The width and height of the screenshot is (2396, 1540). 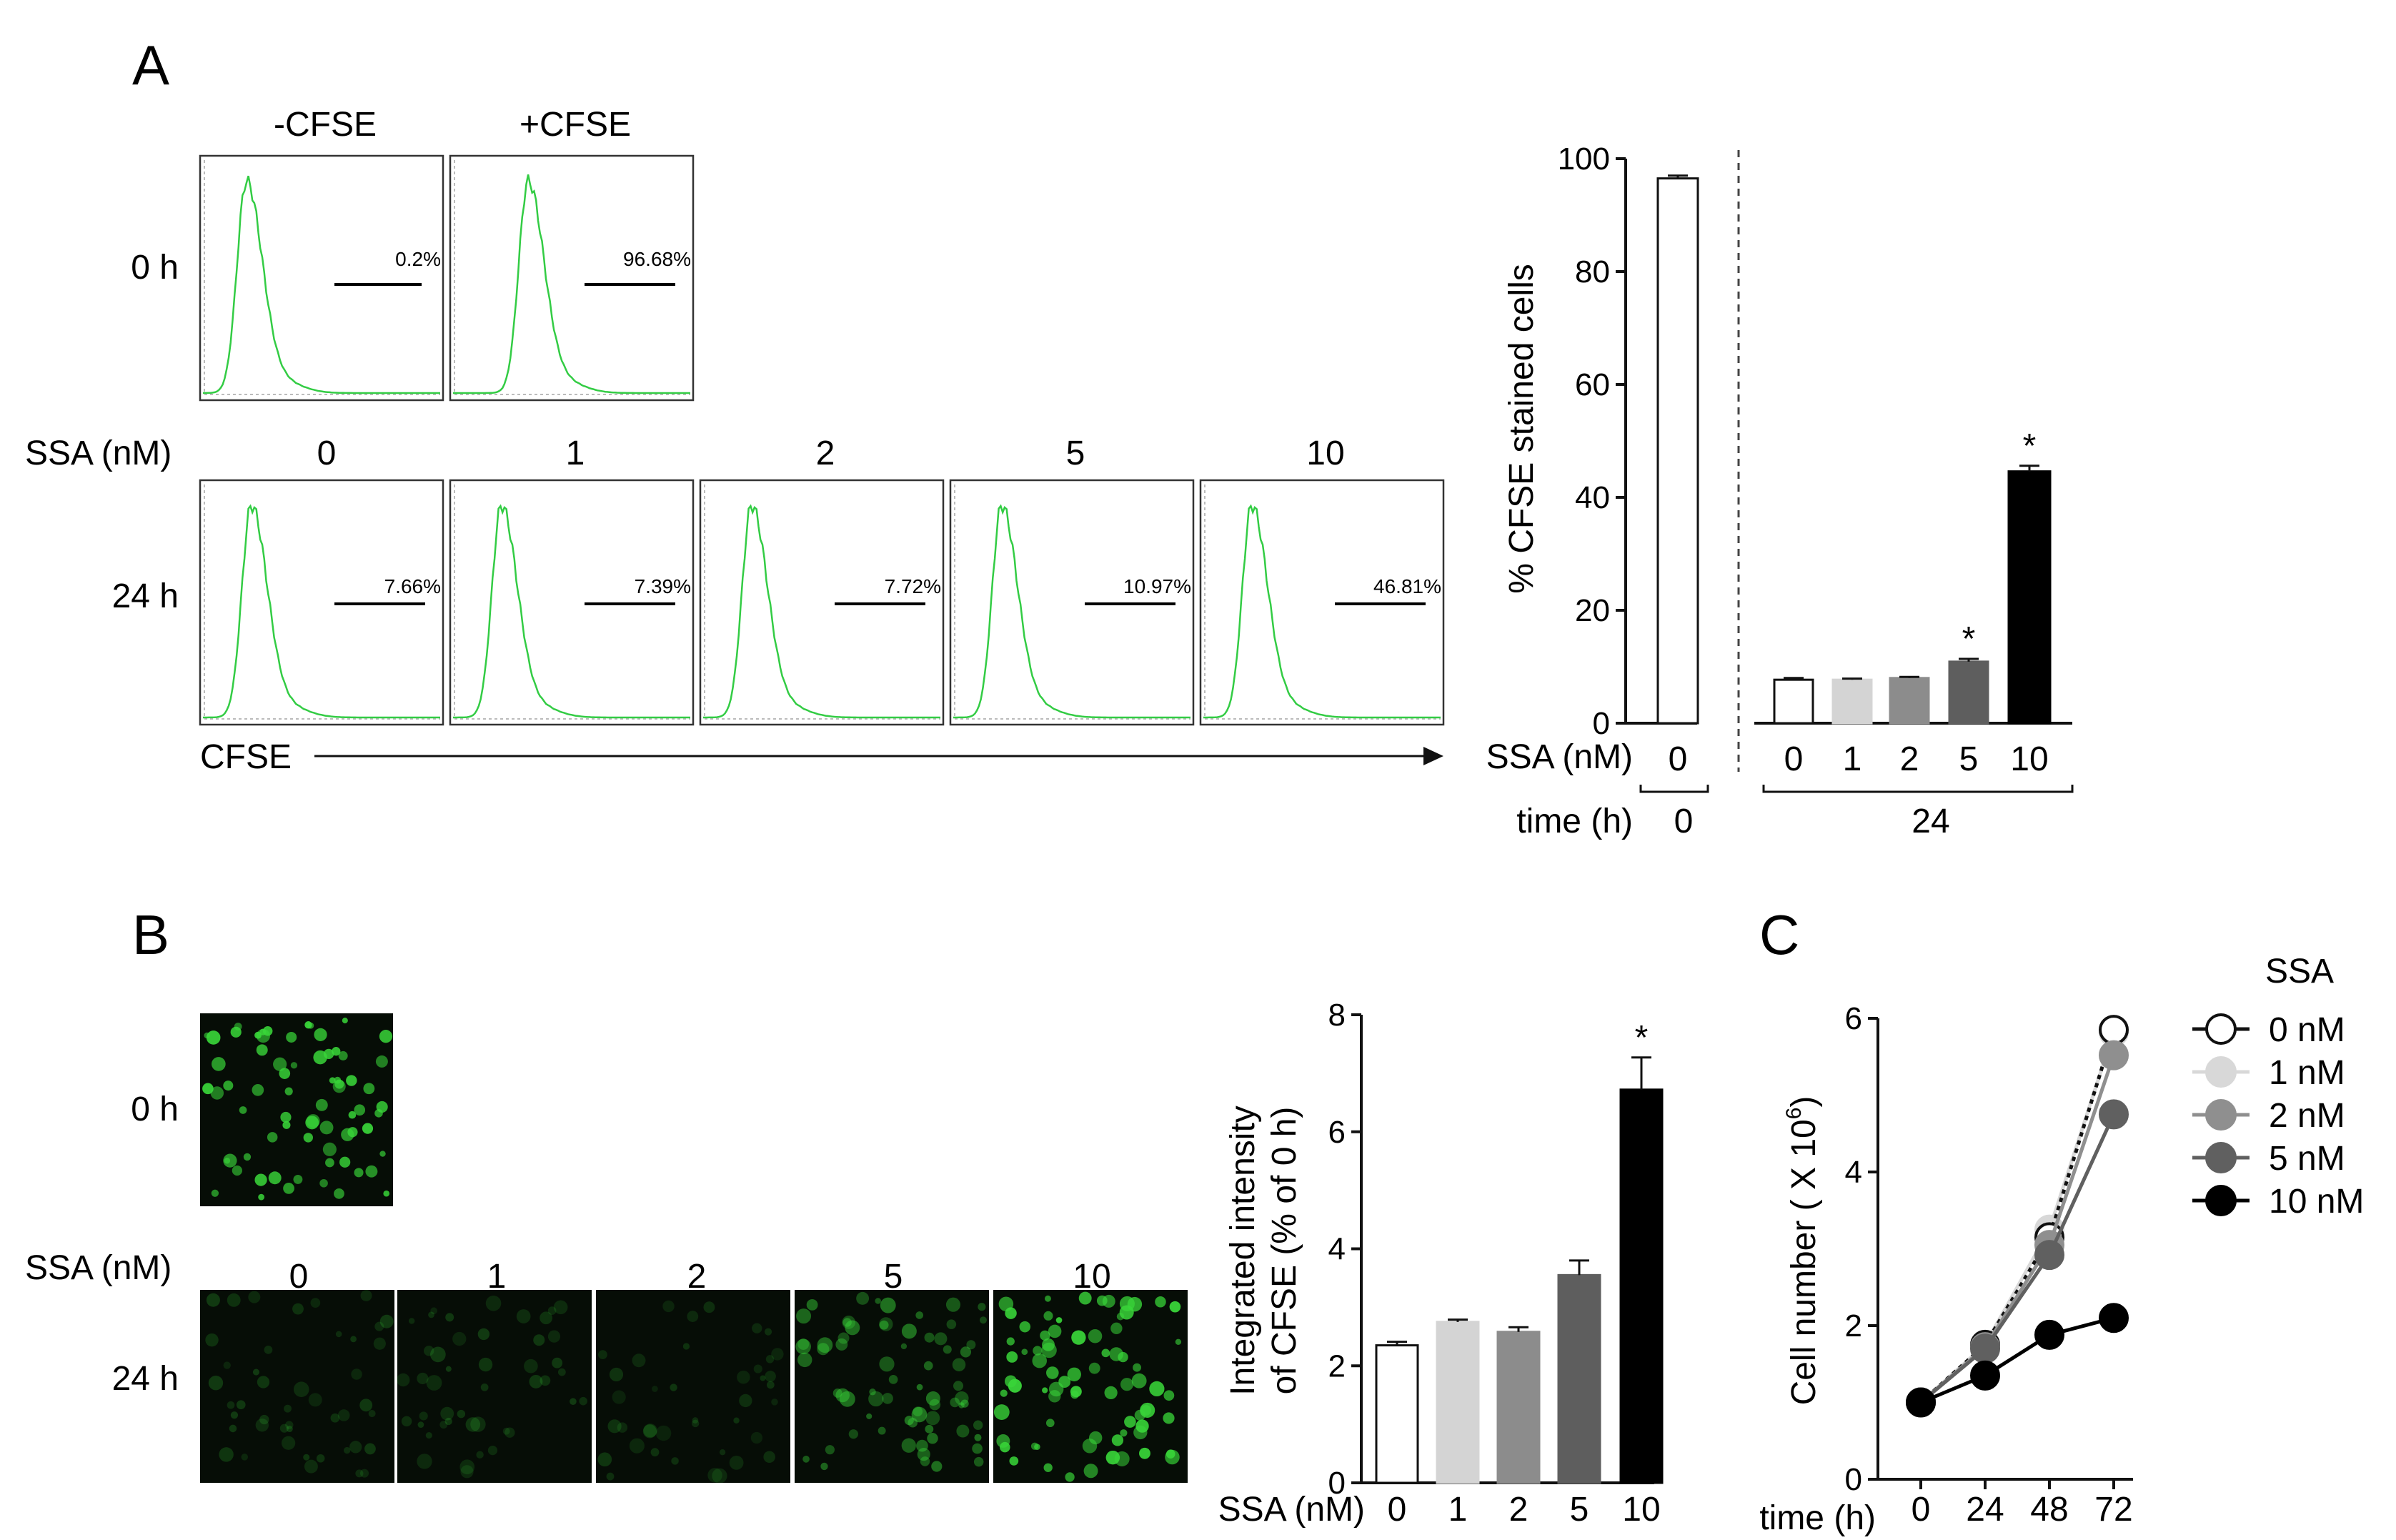 I want to click on chart-c-ytick-label: 0, so click(x=1853, y=1479).